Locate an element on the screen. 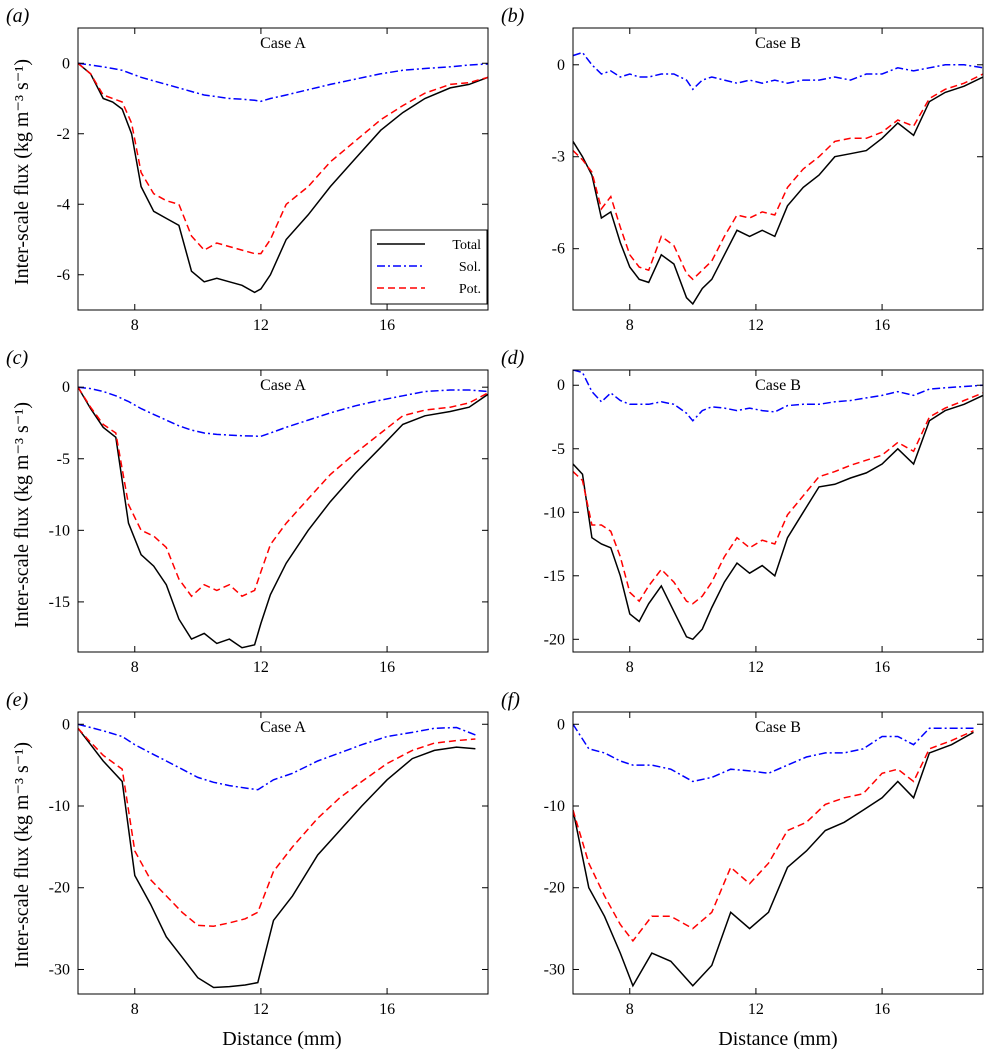 This screenshot has width=989, height=1056. y-tick-label: -2 is located at coordinates (63, 134).